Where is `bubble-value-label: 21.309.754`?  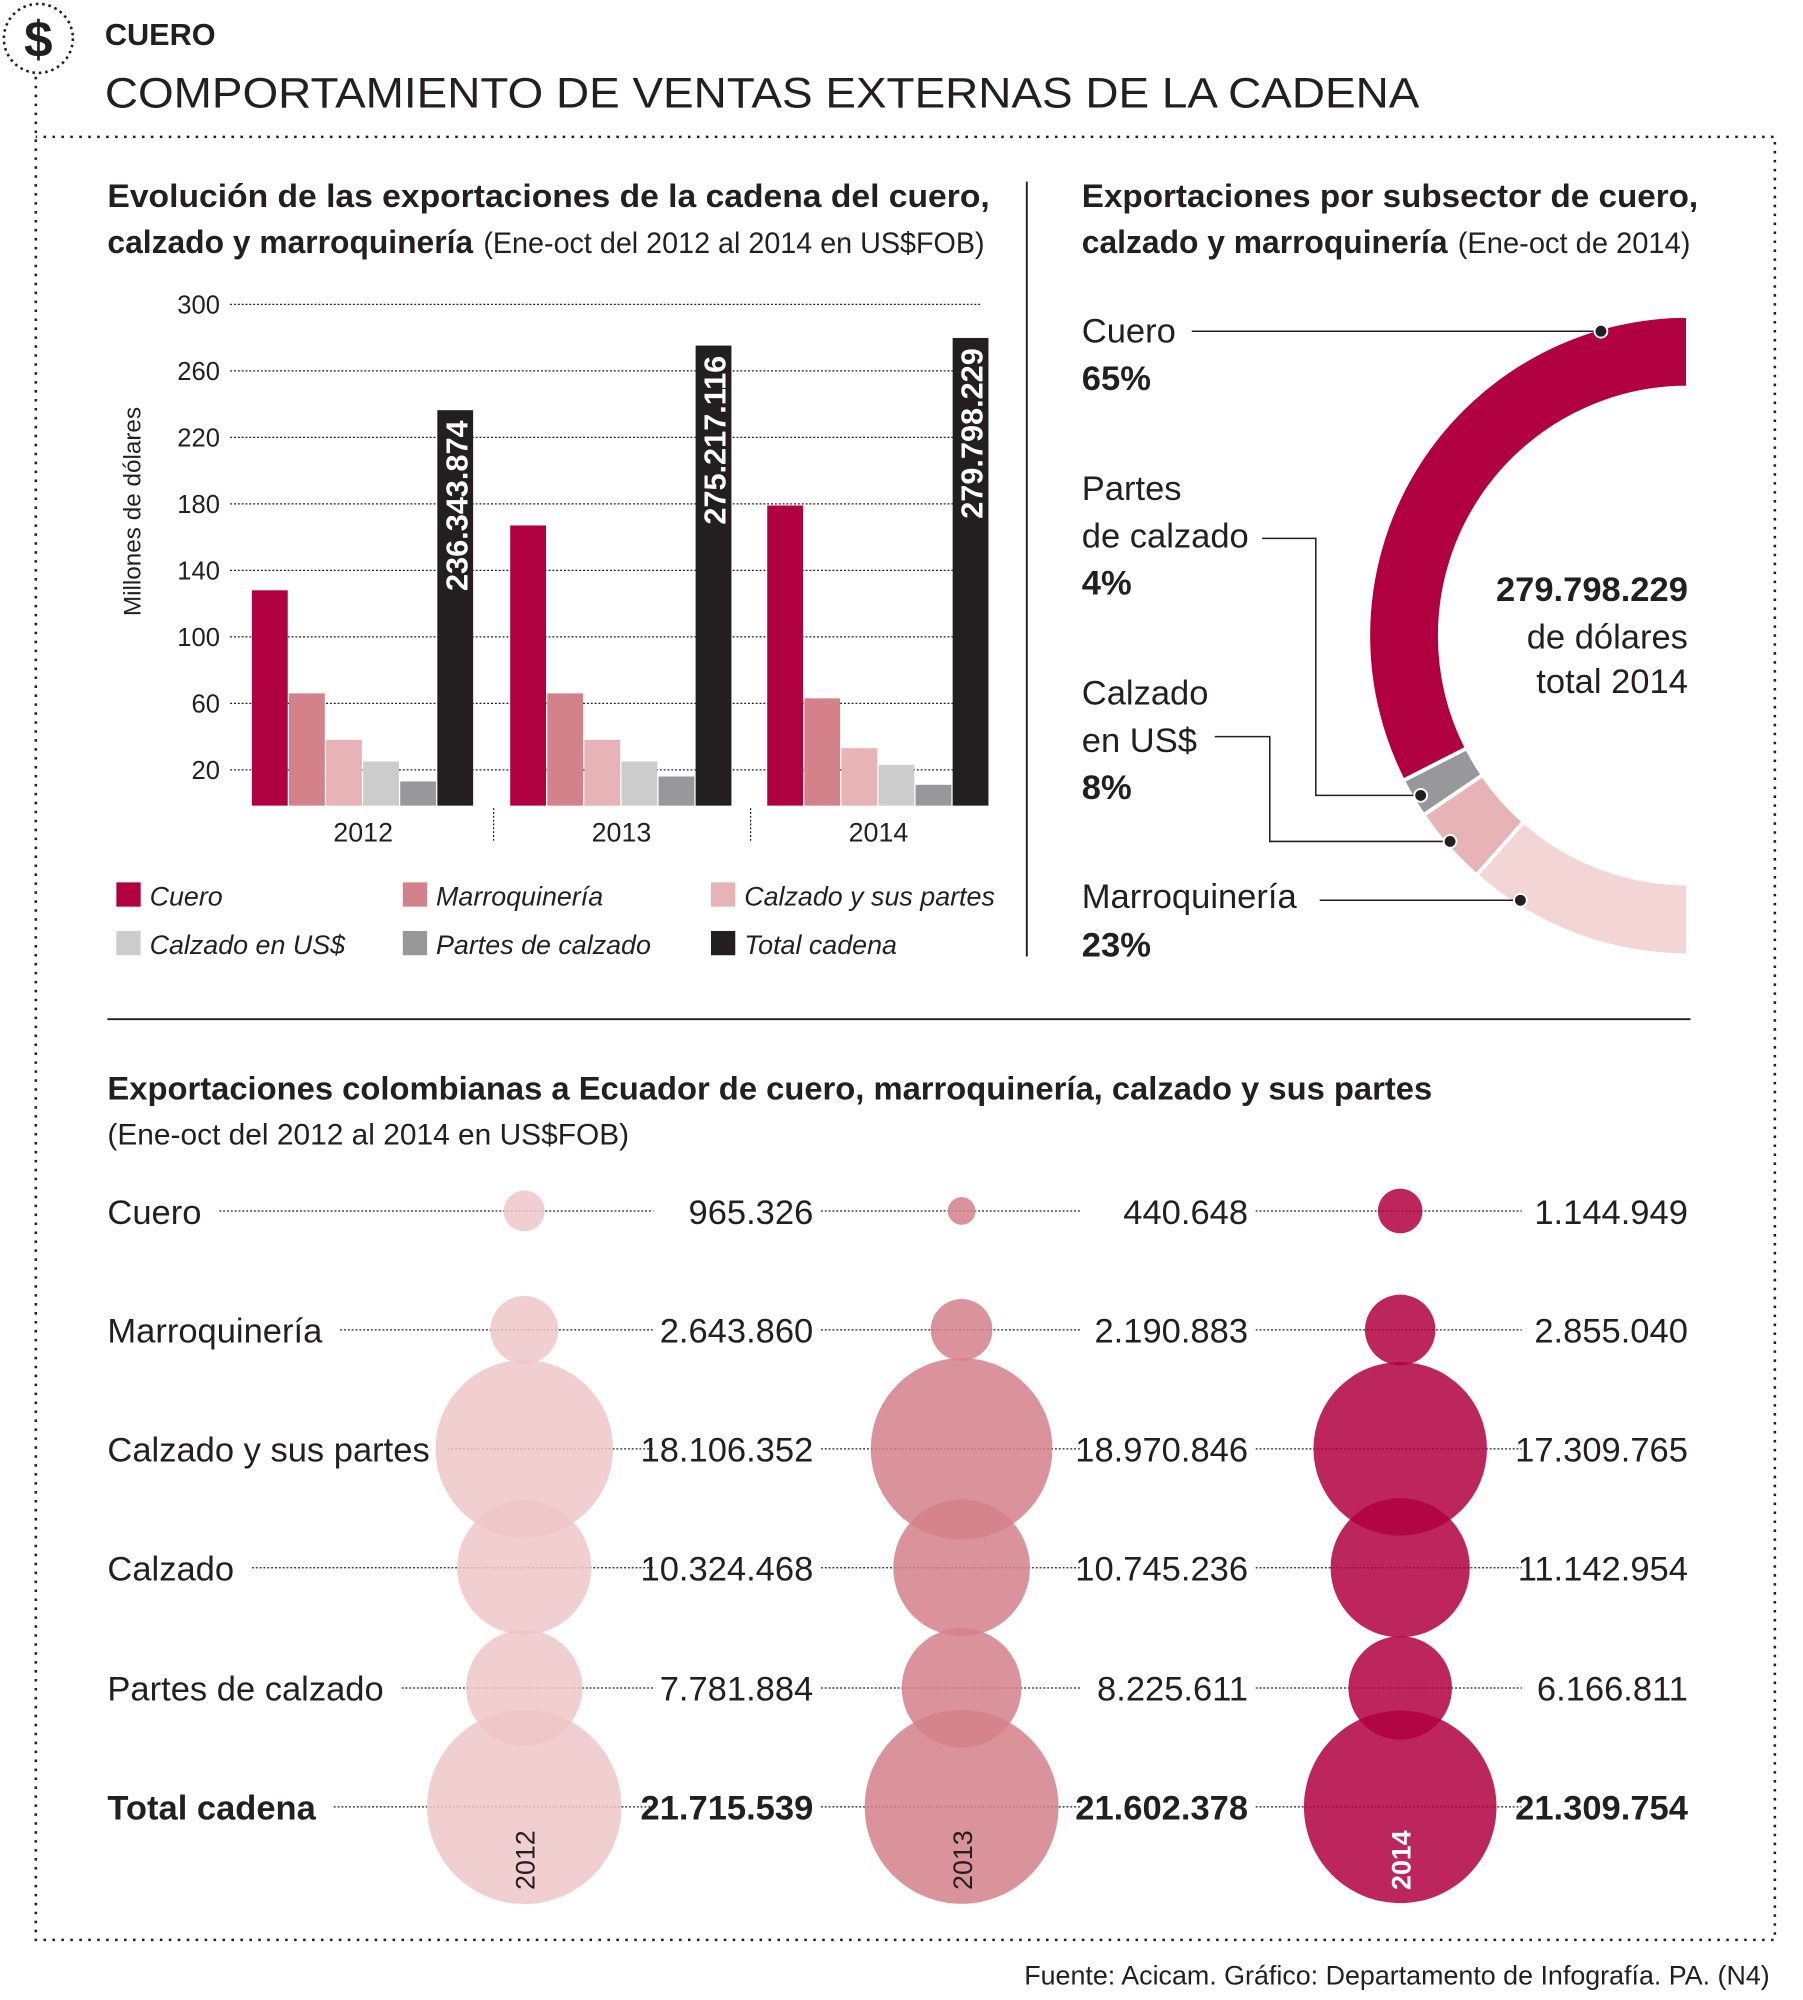
bubble-value-label: 21.309.754 is located at coordinates (1602, 1809).